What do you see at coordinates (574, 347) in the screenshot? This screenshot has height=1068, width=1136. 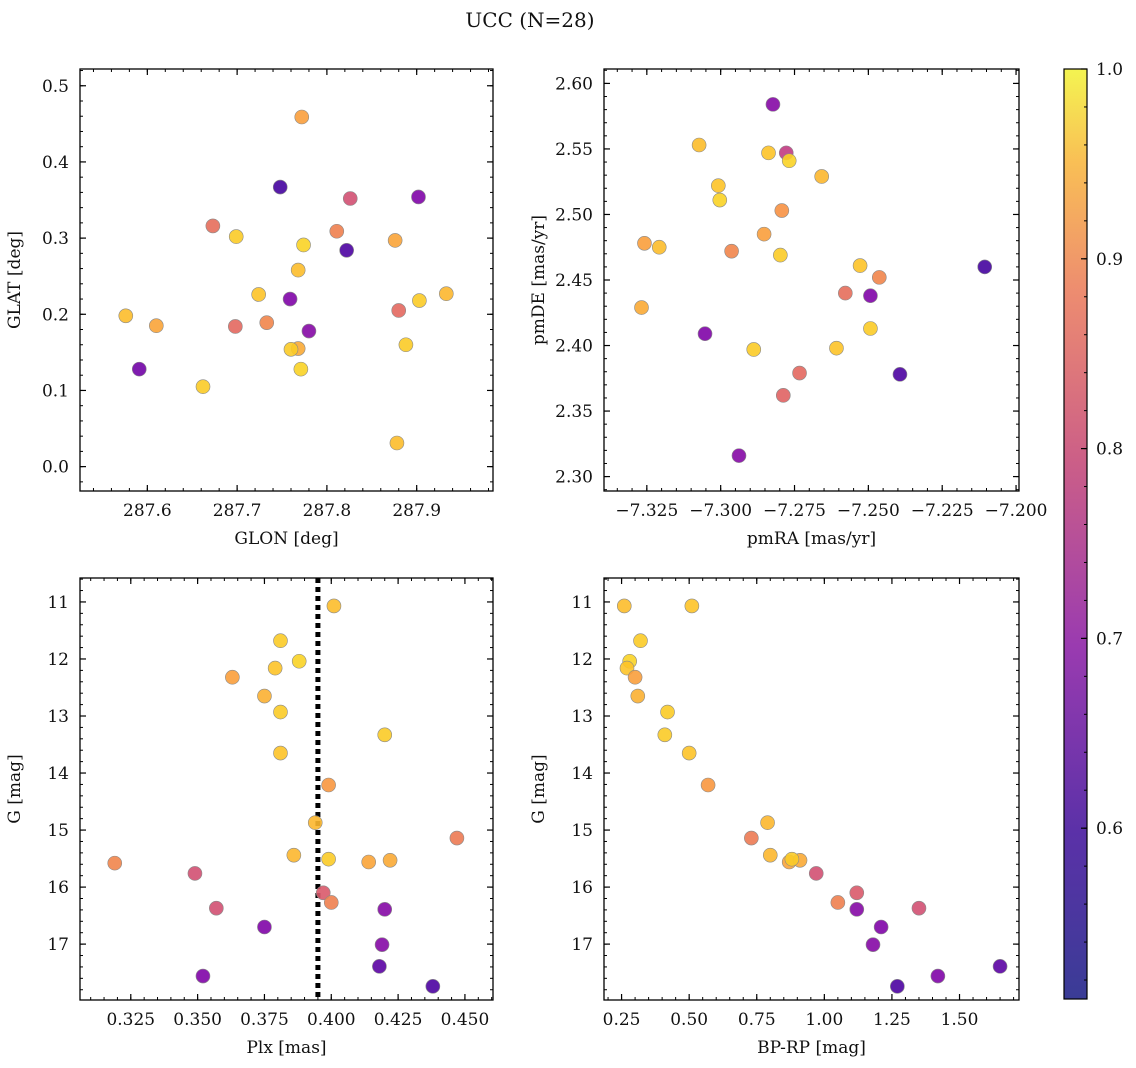 I see `y-tick-label: 2.40` at bounding box center [574, 347].